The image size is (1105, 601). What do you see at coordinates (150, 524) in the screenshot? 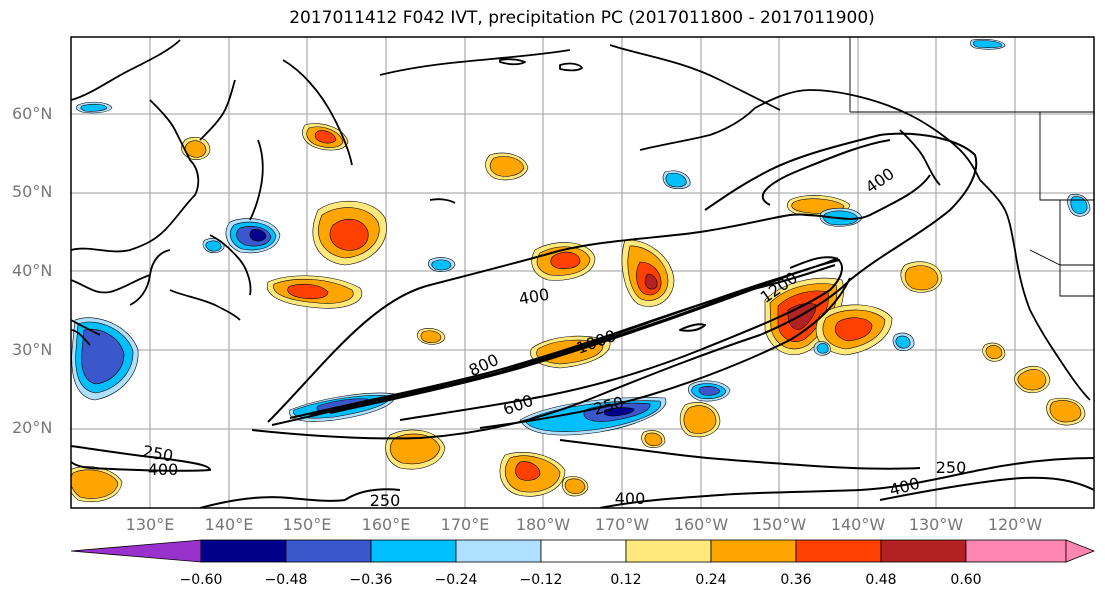
I see `lon-label-130e: 130°E` at bounding box center [150, 524].